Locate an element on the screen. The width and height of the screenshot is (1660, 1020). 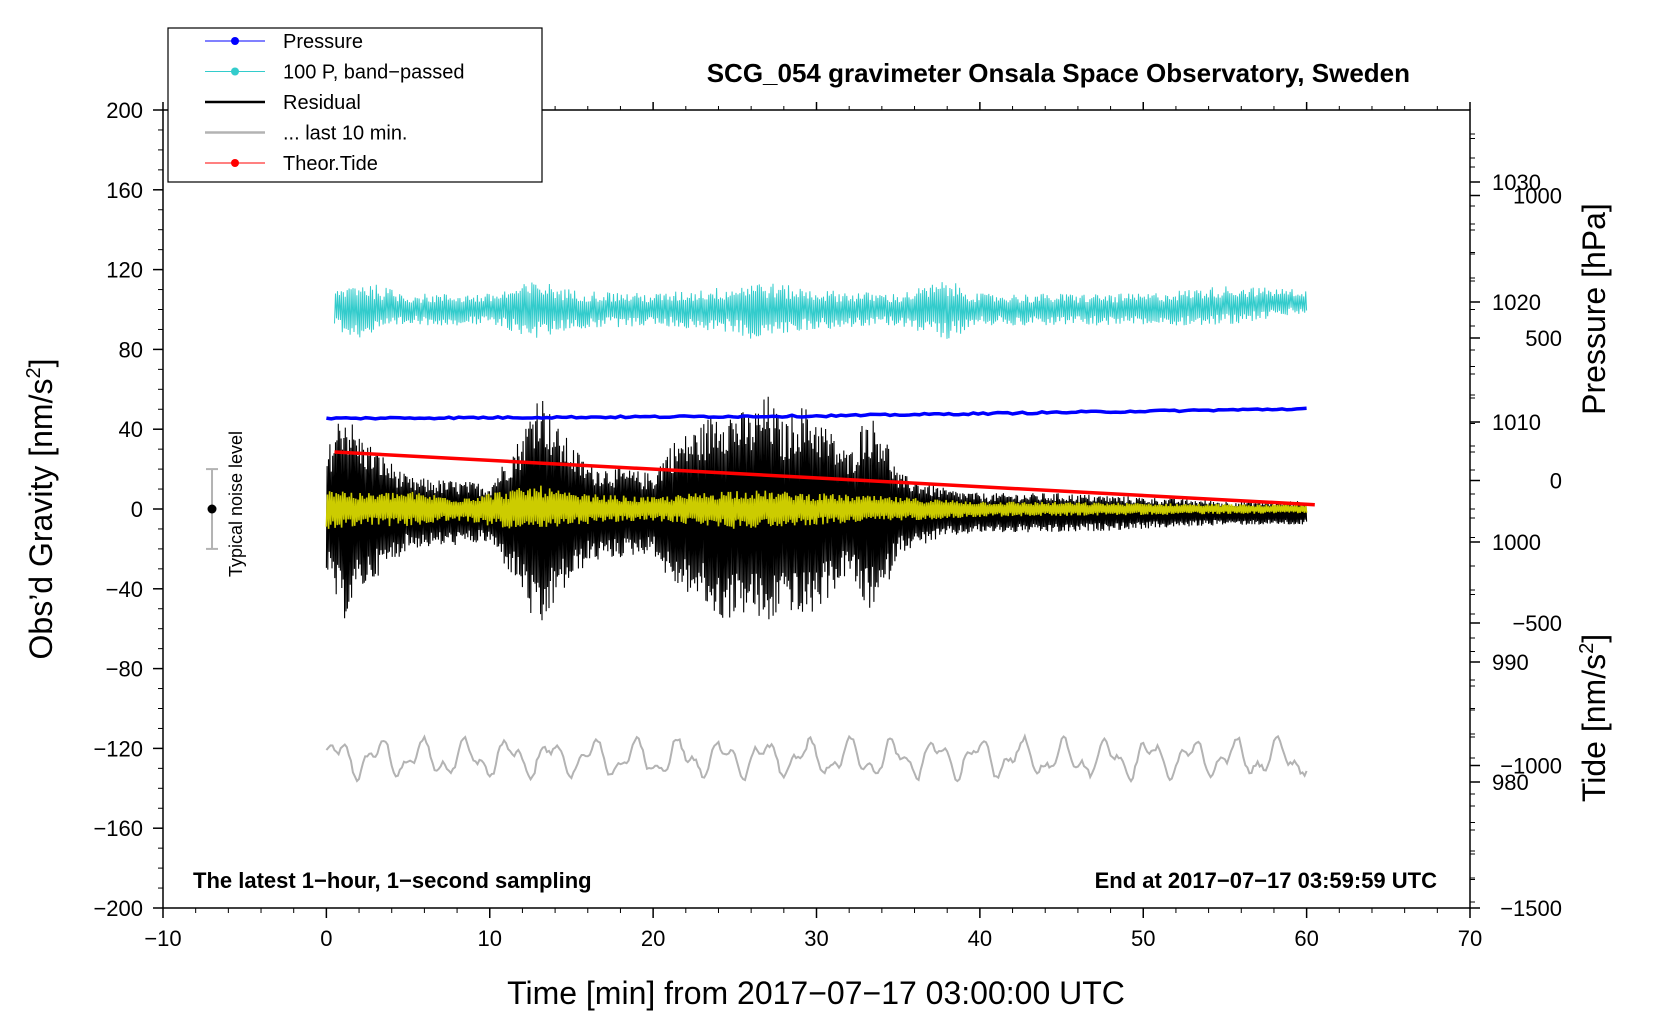
y-axis-gravity: −200 −160 −120 −80 −40 0 40 80 120 160 200 is located at coordinates (128, 509).